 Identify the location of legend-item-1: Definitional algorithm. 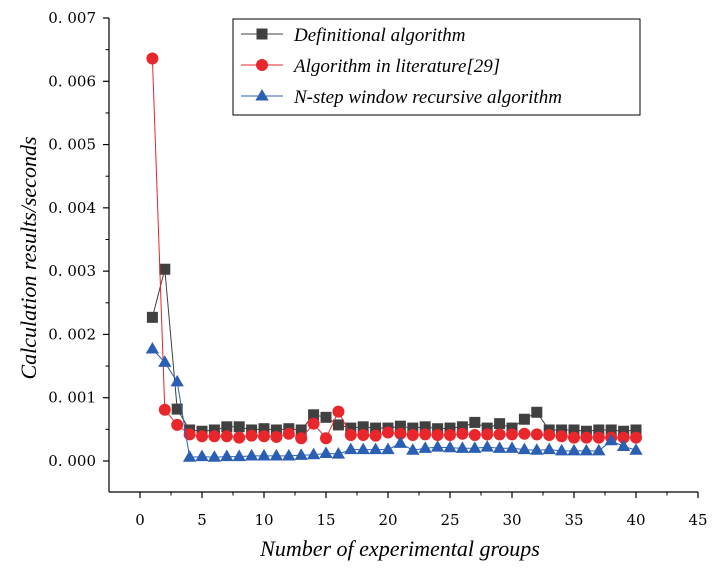
(353, 35).